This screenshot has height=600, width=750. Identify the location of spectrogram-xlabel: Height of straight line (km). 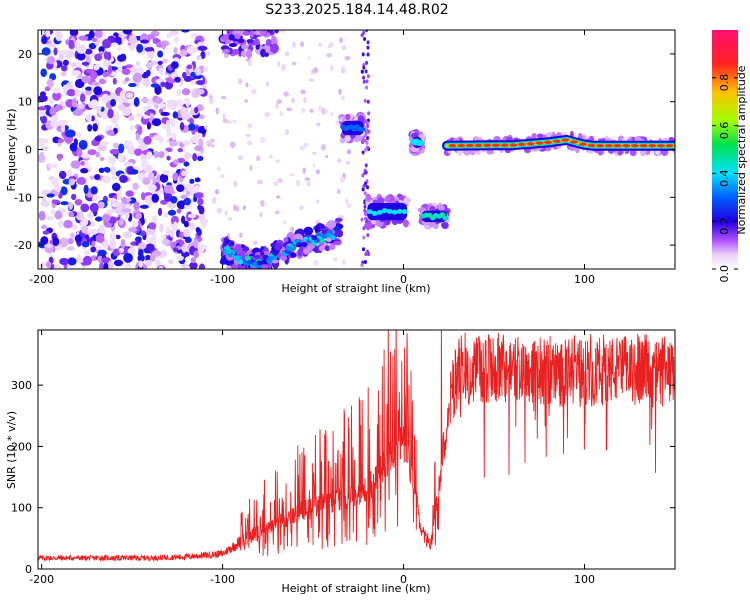
(355, 288).